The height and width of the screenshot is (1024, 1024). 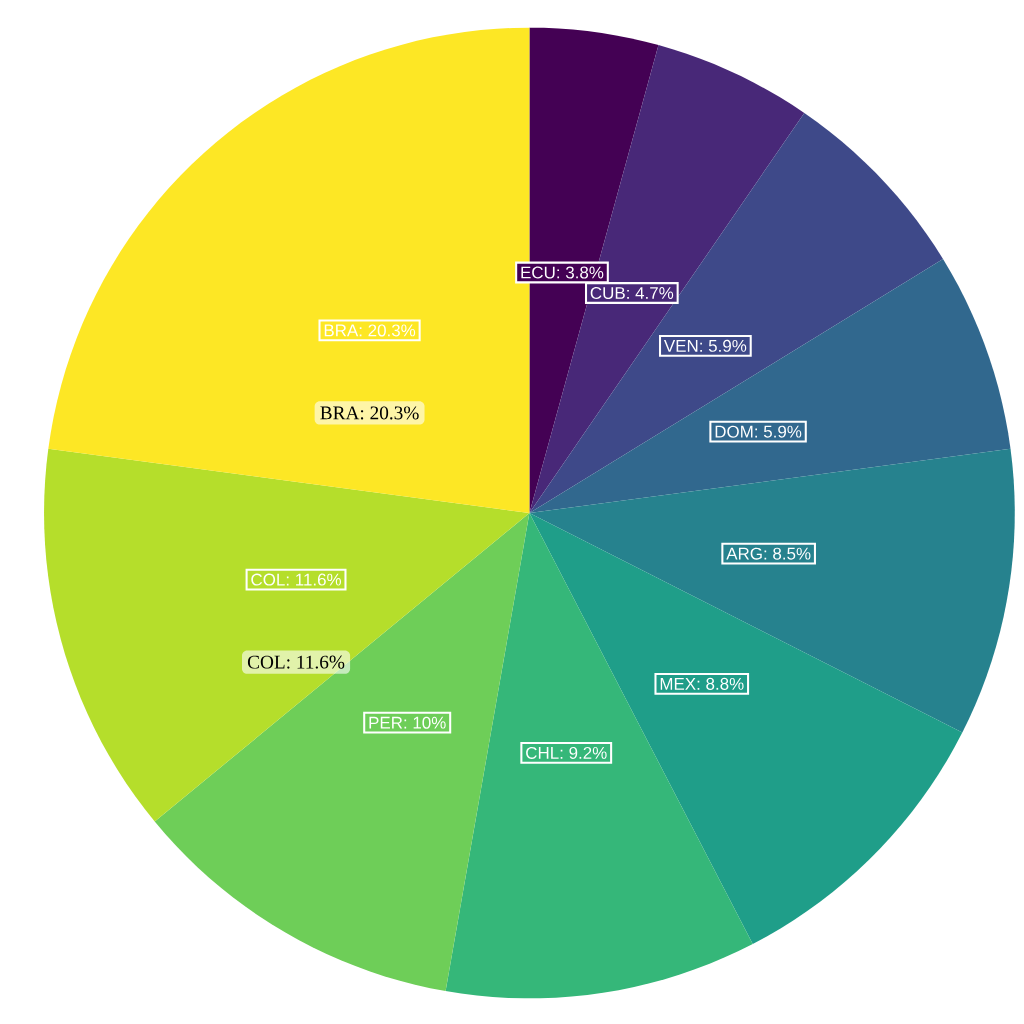 What do you see at coordinates (425, 722) in the screenshot?
I see `data-label: : 10%` at bounding box center [425, 722].